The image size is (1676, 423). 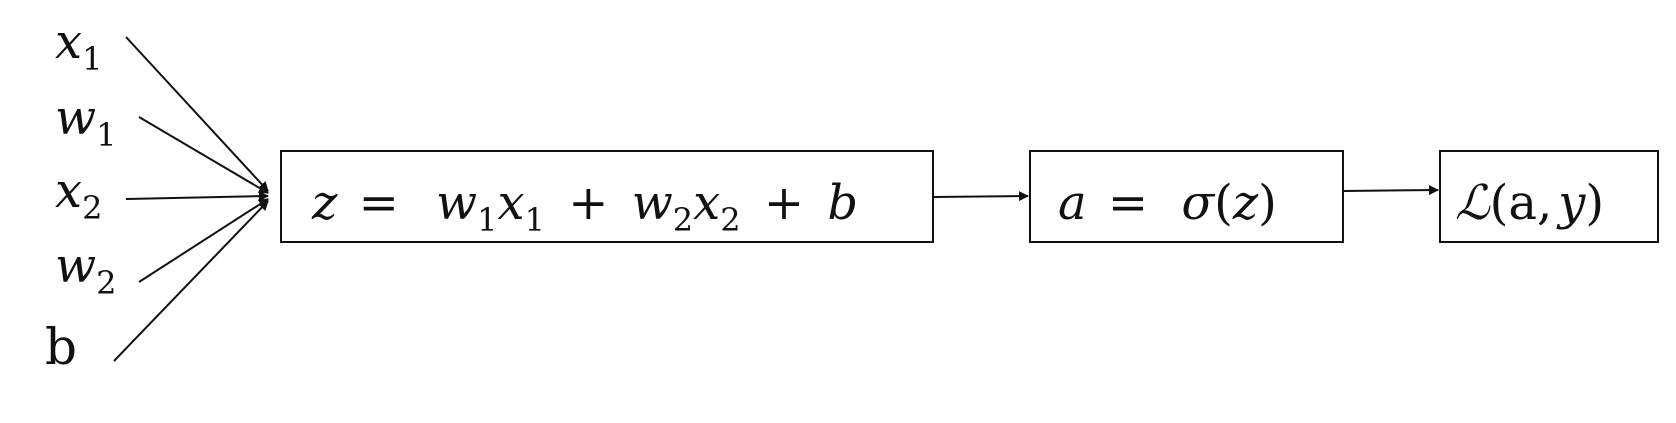 I want to click on wire-b, so click(x=191, y=281).